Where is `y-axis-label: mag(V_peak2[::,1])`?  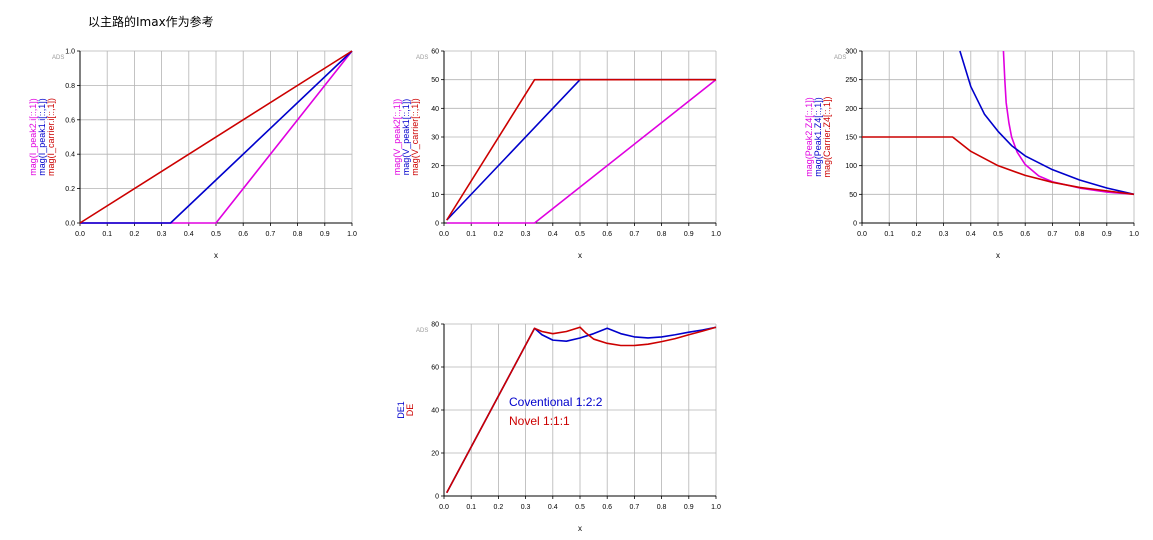
y-axis-label: mag(V_peak2[::,1]) is located at coordinates (397, 137).